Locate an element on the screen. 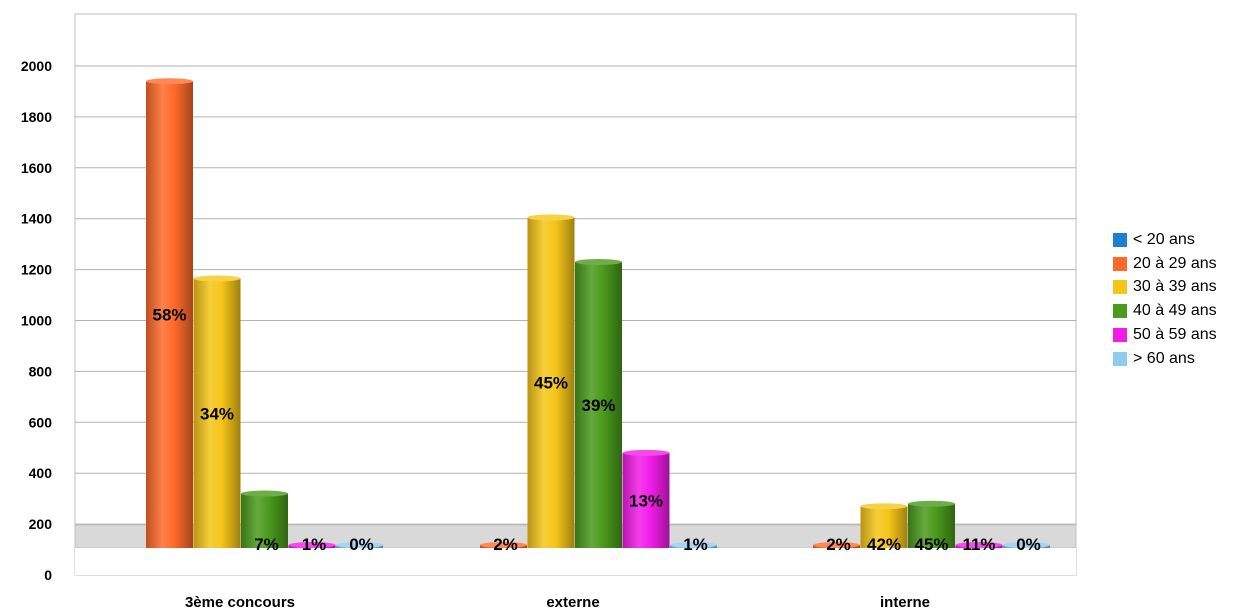 Image resolution: width=1257 pixels, height=615 pixels. y-tick-label: 1800 is located at coordinates (36, 117).